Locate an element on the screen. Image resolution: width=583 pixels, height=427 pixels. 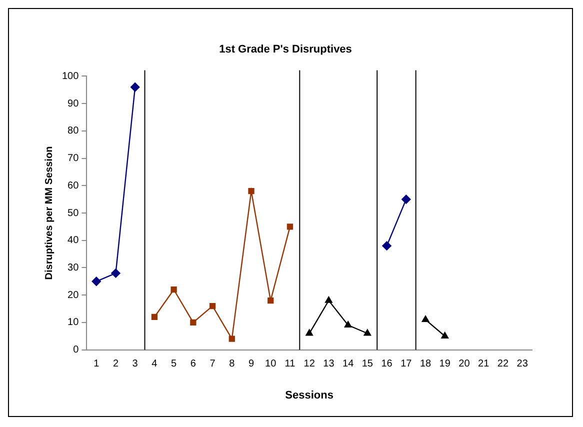
chart-title: 1st Grade P's Disruptives is located at coordinates (285, 50).